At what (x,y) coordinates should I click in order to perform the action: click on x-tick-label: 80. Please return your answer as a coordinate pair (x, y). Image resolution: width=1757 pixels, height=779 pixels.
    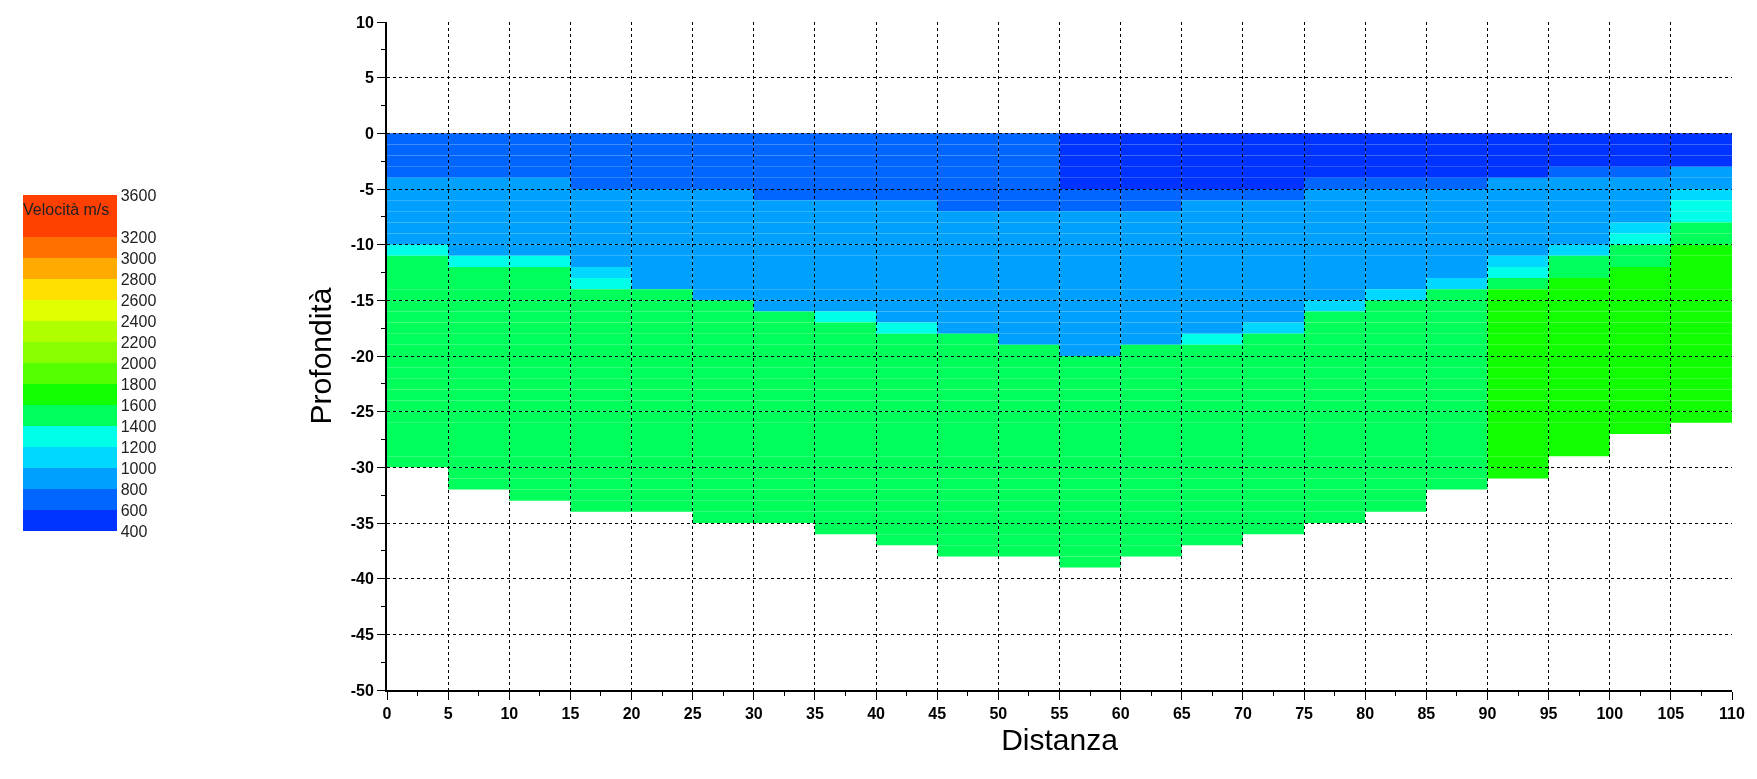
    Looking at the image, I should click on (1365, 714).